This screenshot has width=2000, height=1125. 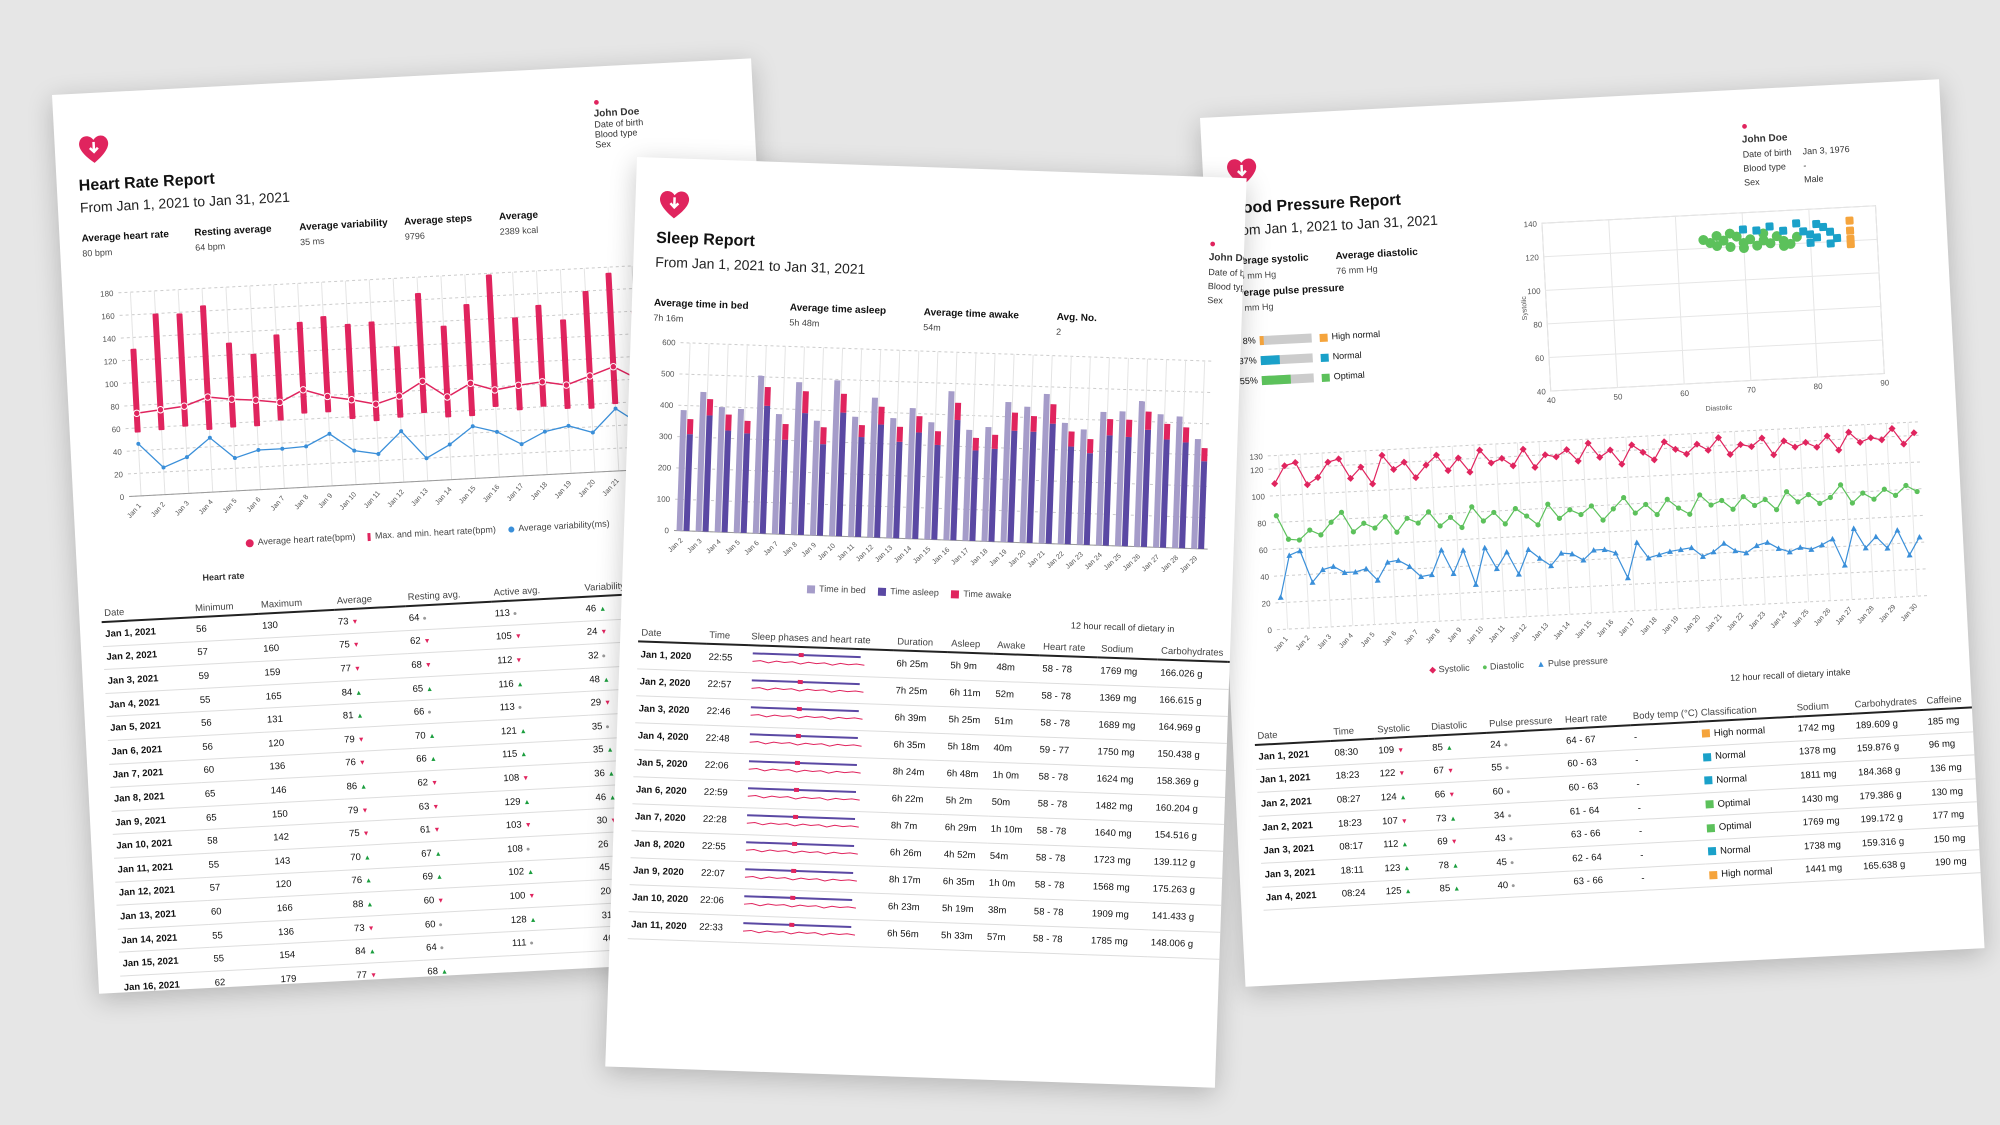 What do you see at coordinates (208, 747) in the screenshot?
I see `cell-value: 56` at bounding box center [208, 747].